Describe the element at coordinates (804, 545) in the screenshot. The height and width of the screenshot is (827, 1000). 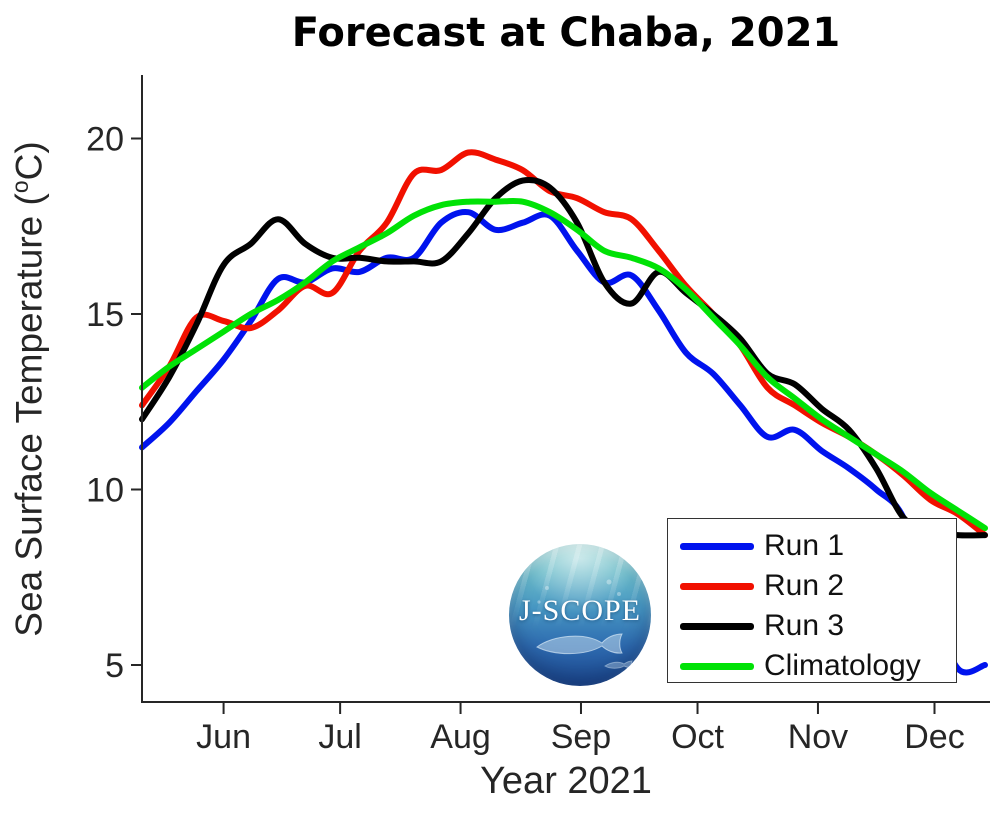
I see `legend-label-run1: Run 1` at that location.